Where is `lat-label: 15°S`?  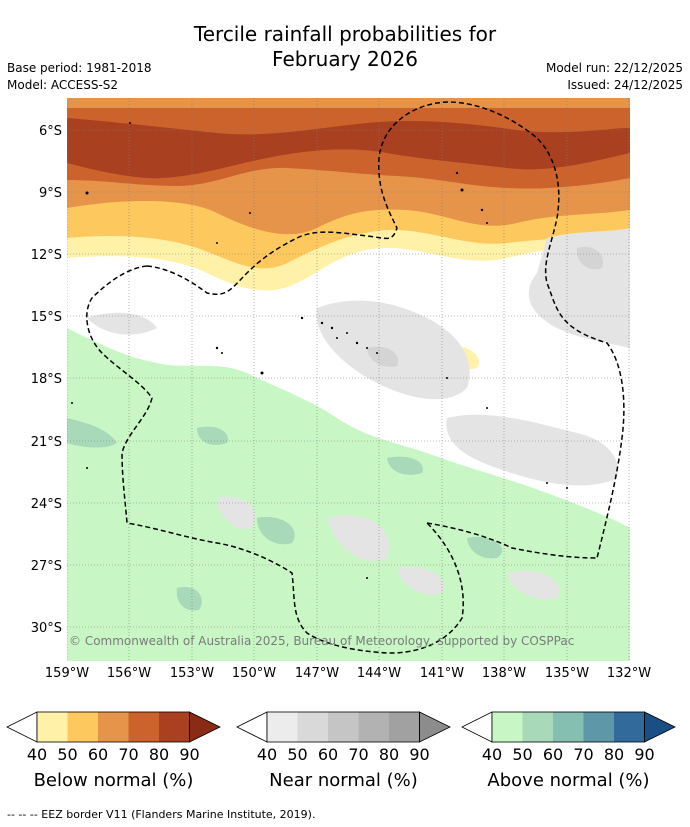 lat-label: 15°S is located at coordinates (46, 317).